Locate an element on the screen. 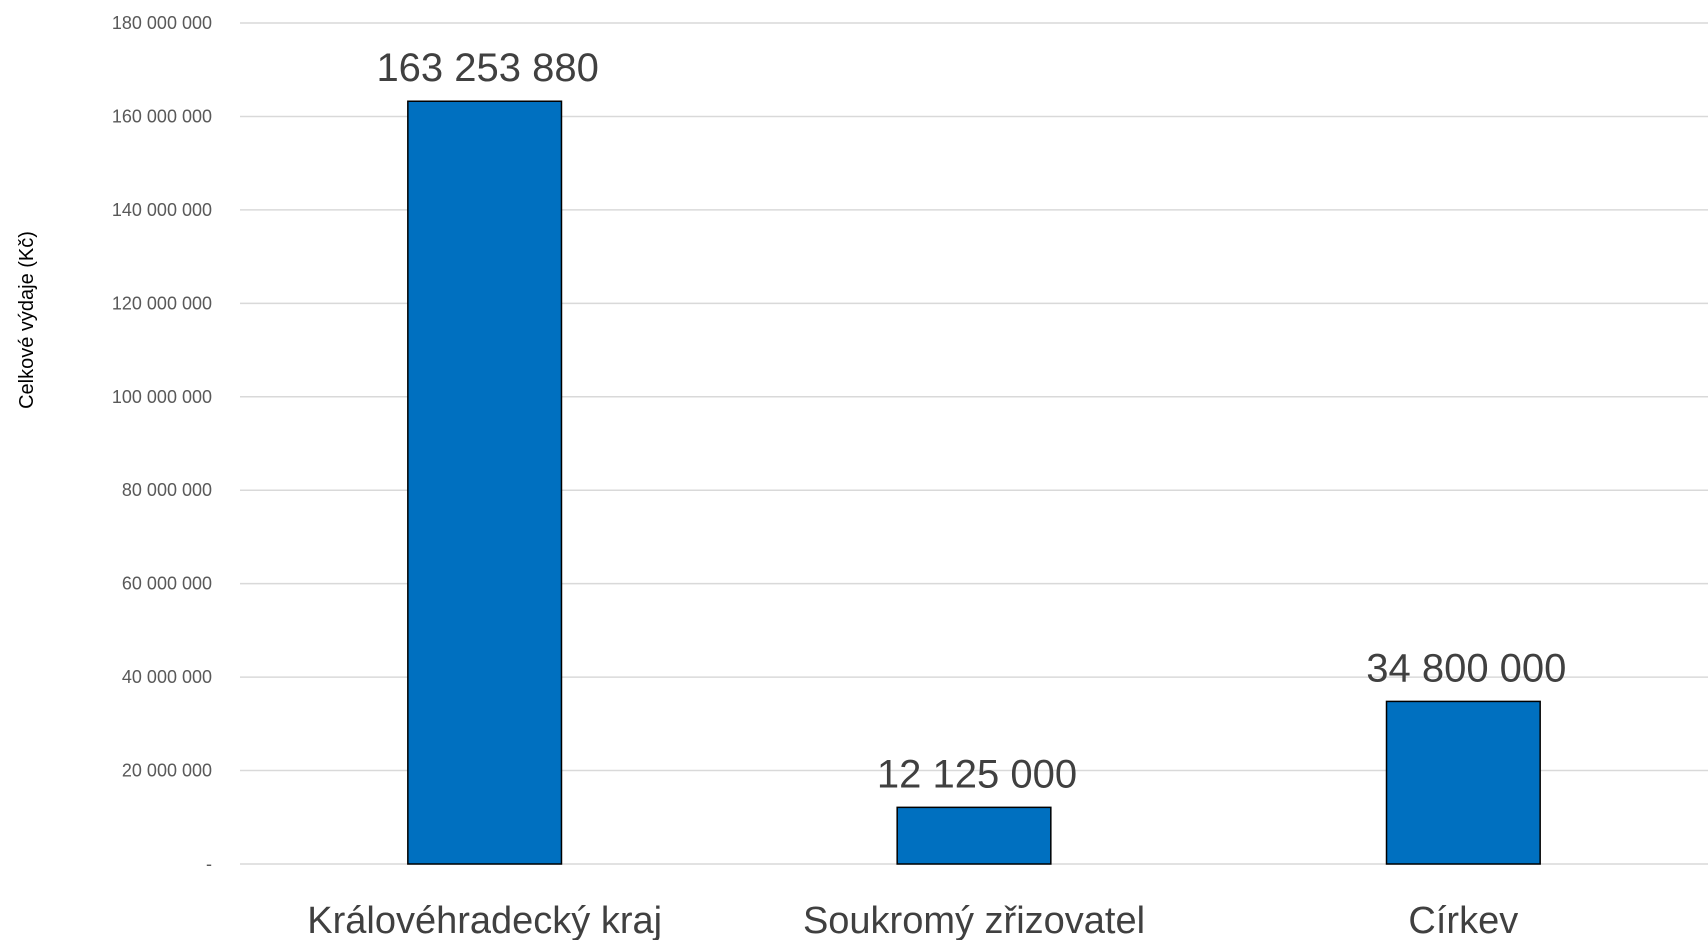 The width and height of the screenshot is (1708, 940). y-tick-label: 140 000 000 is located at coordinates (162, 210).